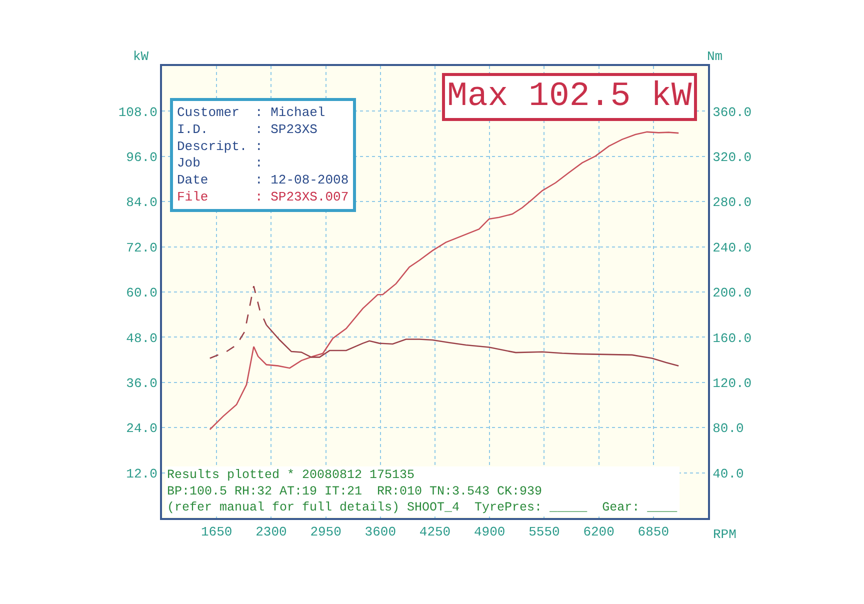  I want to click on annotation: Results plotted * 20080812 175135, so click(291, 475).